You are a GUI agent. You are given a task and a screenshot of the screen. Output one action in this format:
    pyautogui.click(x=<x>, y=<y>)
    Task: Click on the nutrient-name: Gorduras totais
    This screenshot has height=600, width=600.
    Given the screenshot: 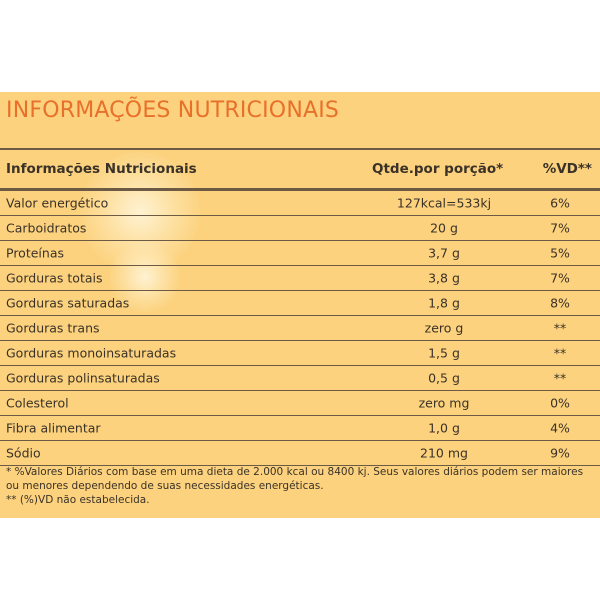 What is the action you would take?
    pyautogui.click(x=54, y=278)
    